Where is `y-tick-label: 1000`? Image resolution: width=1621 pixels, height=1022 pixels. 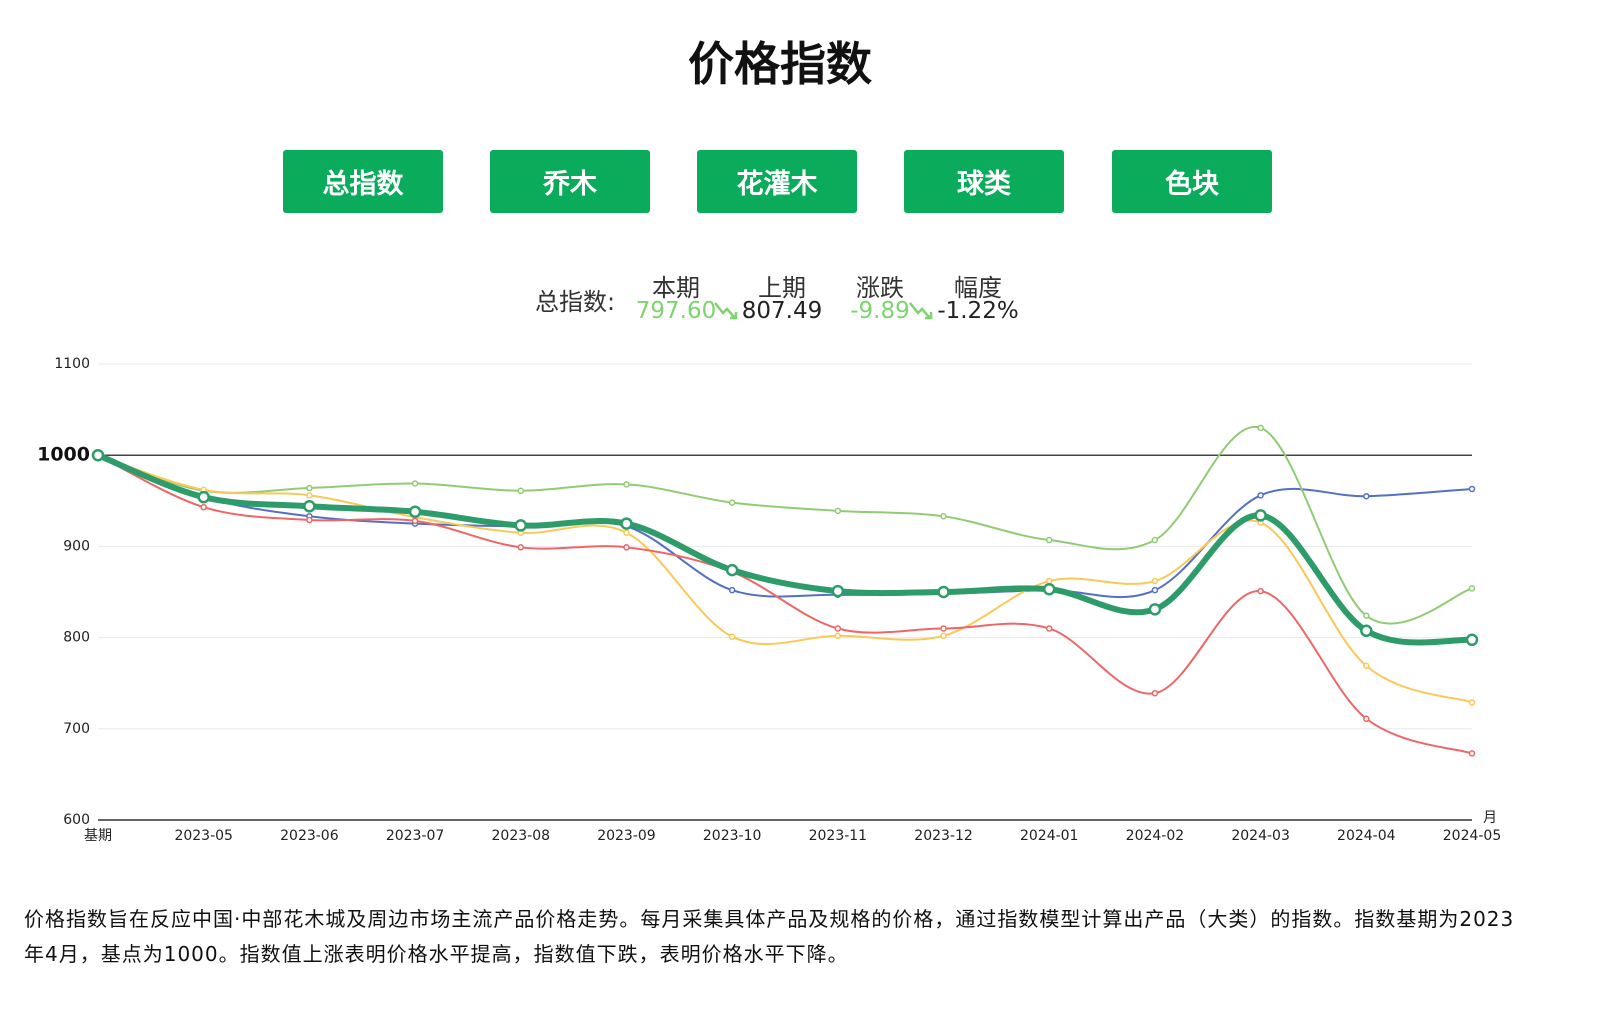
y-tick-label: 1000 is located at coordinates (63, 455).